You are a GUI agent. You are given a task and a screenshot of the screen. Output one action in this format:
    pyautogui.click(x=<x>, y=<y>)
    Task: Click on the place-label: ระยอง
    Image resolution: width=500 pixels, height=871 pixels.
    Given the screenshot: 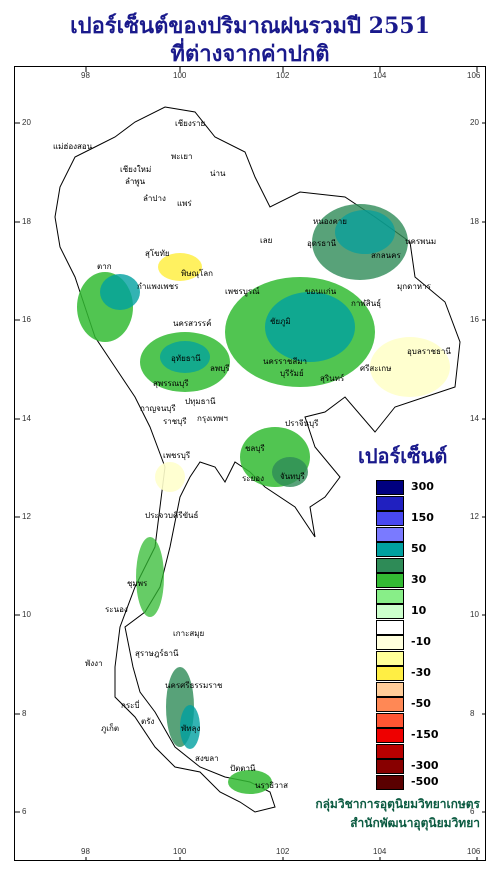 What is the action you would take?
    pyautogui.click(x=253, y=478)
    